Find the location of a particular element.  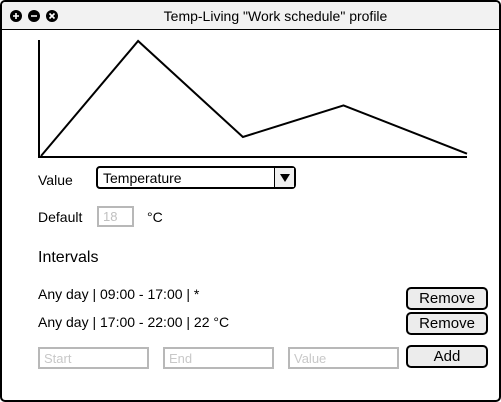

intervals-heading: Intervals is located at coordinates (68, 257).